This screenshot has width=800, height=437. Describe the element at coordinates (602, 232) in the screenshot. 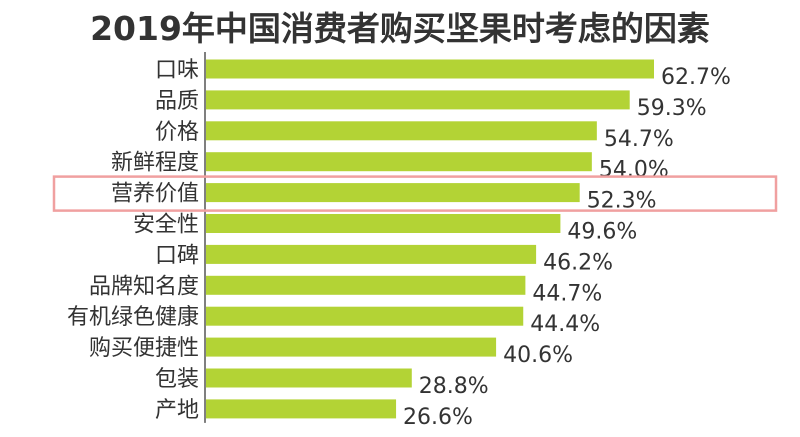

I see `value-label: 49.6%` at that location.